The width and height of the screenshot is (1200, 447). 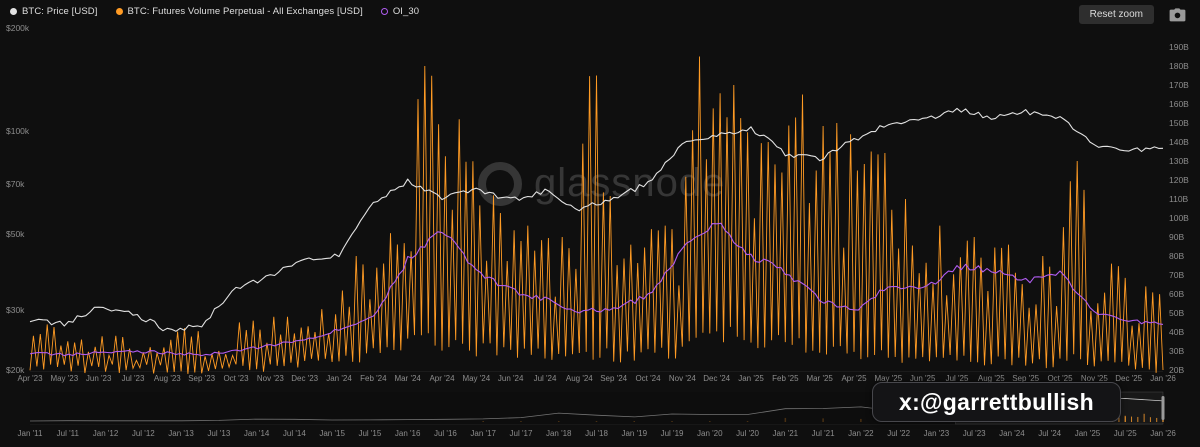 What do you see at coordinates (1163, 408) in the screenshot?
I see `navigator-handle-right` at bounding box center [1163, 408].